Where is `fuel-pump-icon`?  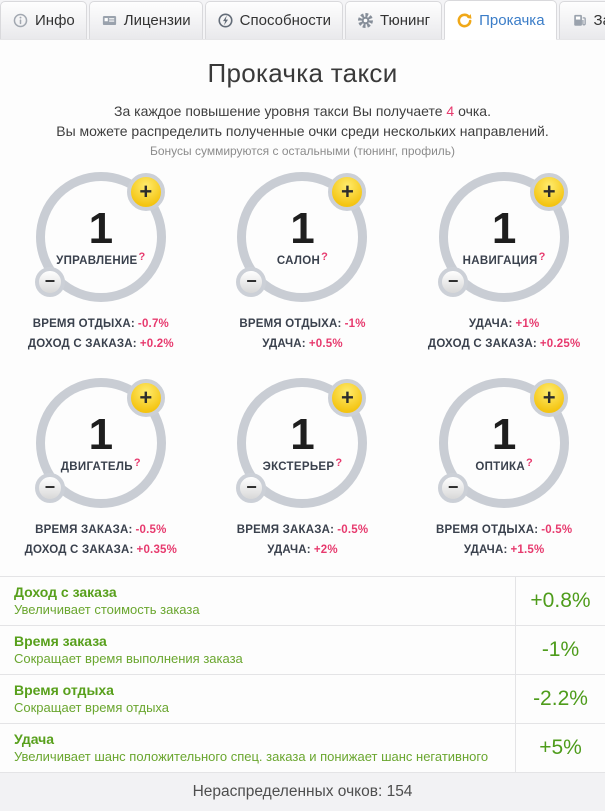 fuel-pump-icon is located at coordinates (579, 20).